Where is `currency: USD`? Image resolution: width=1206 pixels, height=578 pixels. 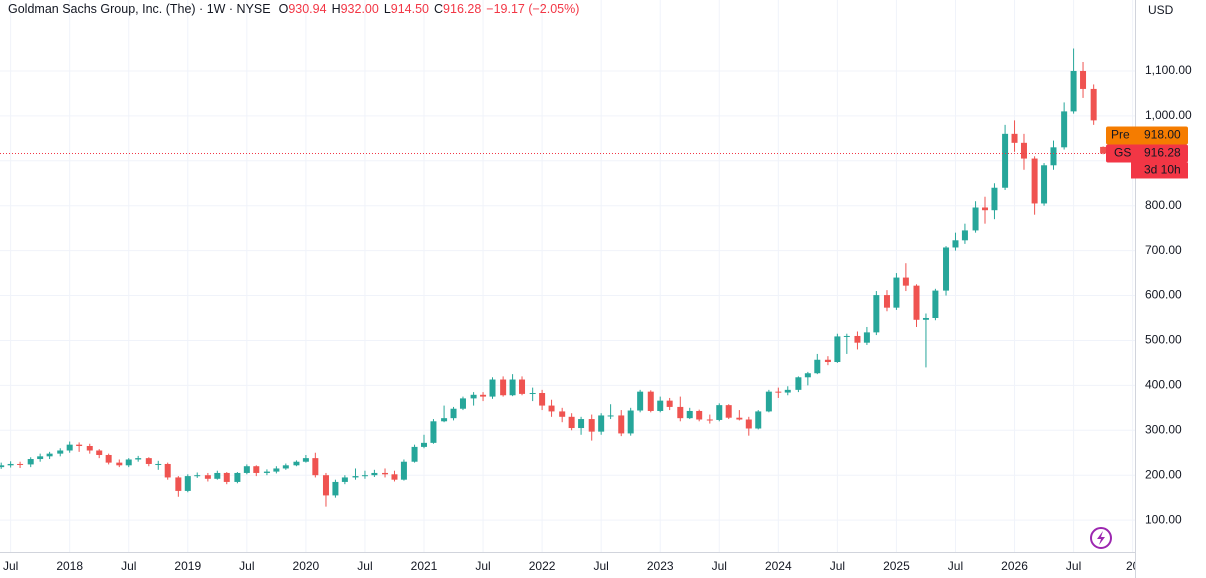
currency: USD is located at coordinates (1161, 10).